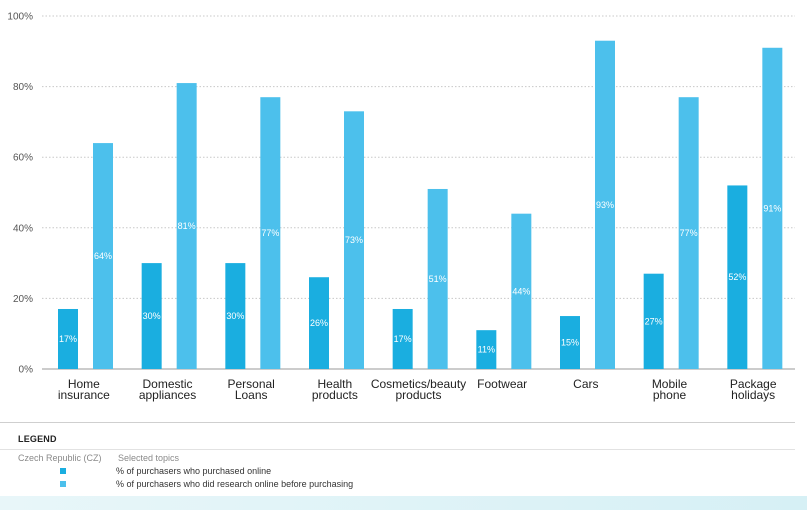  I want to click on bar-value-label: 81%, so click(187, 226).